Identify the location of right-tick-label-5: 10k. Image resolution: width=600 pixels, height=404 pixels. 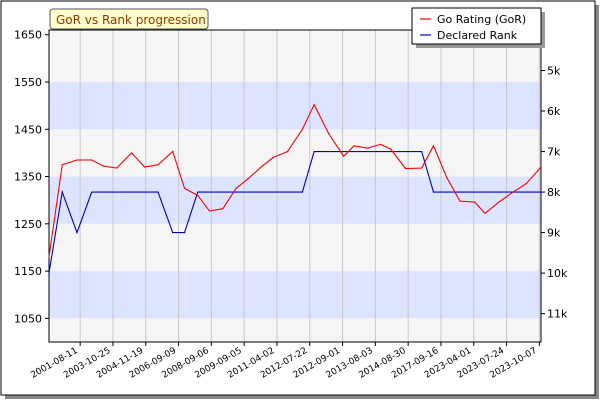
(557, 273).